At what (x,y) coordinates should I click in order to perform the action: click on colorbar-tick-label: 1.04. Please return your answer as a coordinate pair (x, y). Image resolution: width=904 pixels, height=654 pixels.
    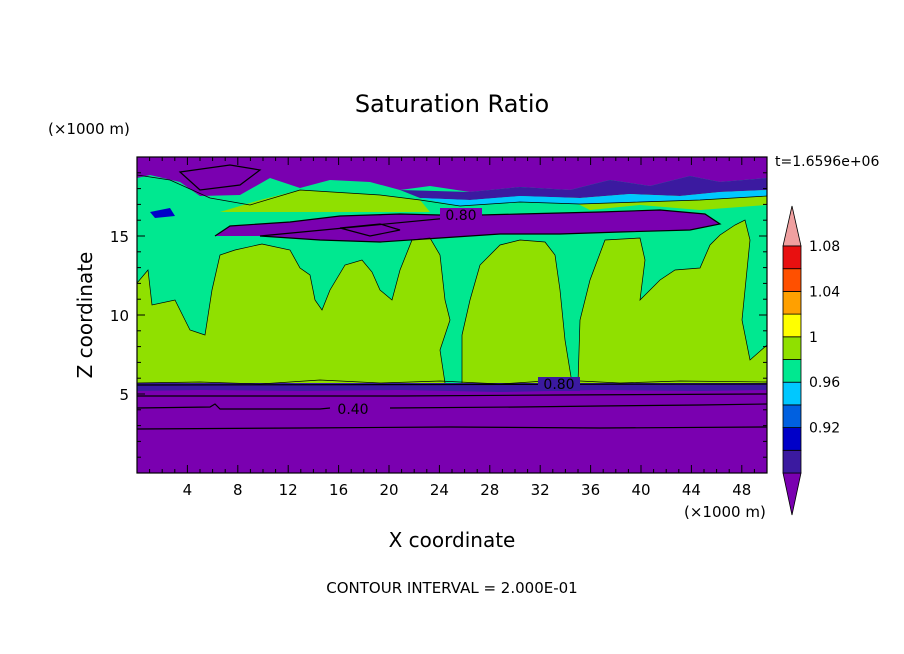
    Looking at the image, I should click on (824, 292).